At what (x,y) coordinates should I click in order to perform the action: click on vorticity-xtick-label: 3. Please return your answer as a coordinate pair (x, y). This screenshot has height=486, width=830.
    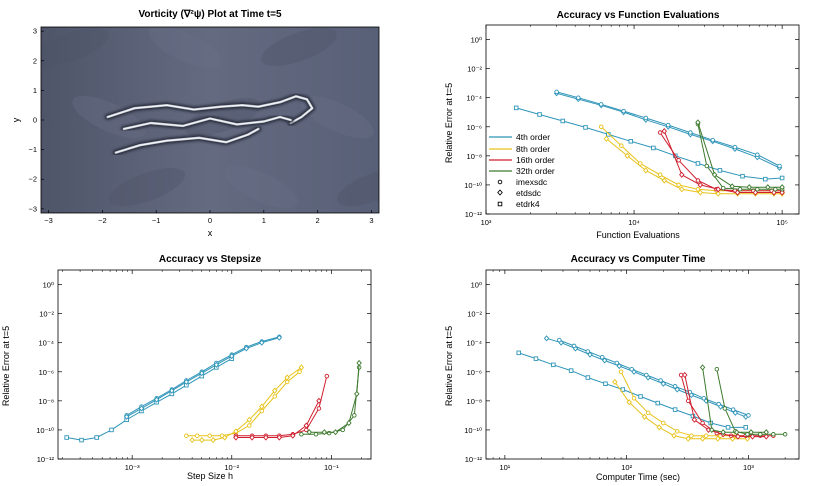
    Looking at the image, I should click on (371, 220).